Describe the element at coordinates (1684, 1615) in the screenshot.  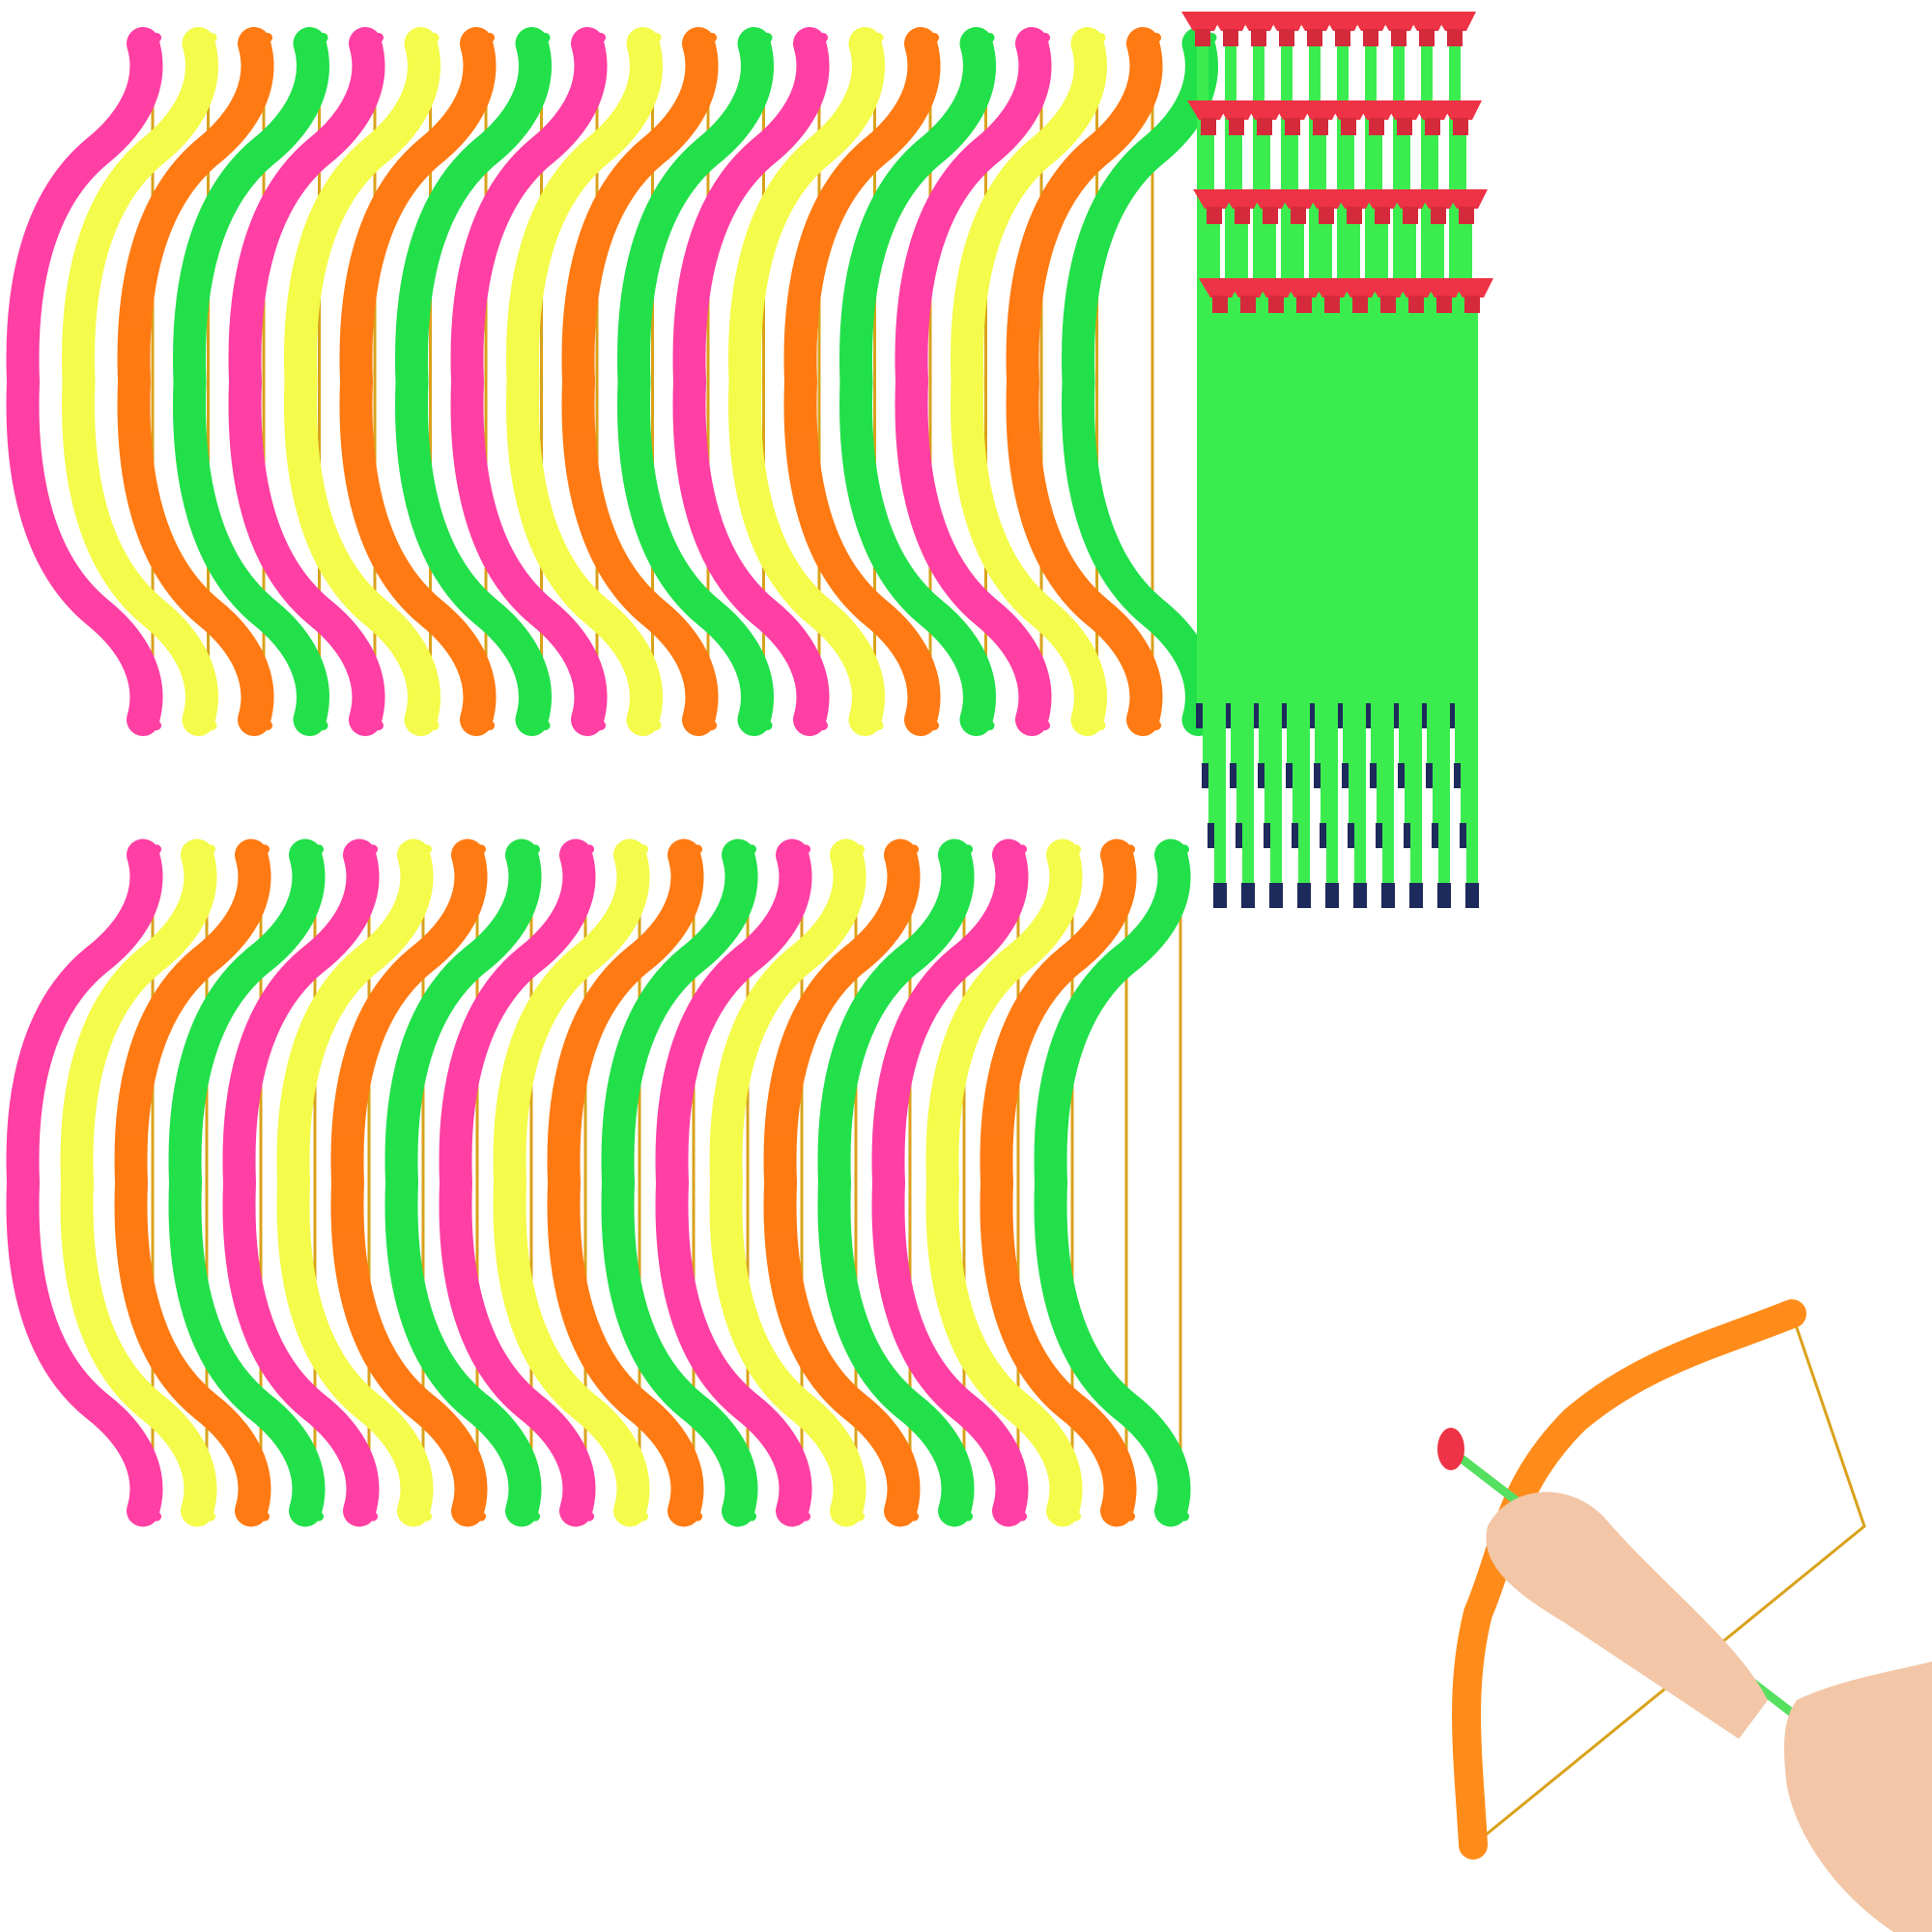
I see `hand-holding-bow` at that location.